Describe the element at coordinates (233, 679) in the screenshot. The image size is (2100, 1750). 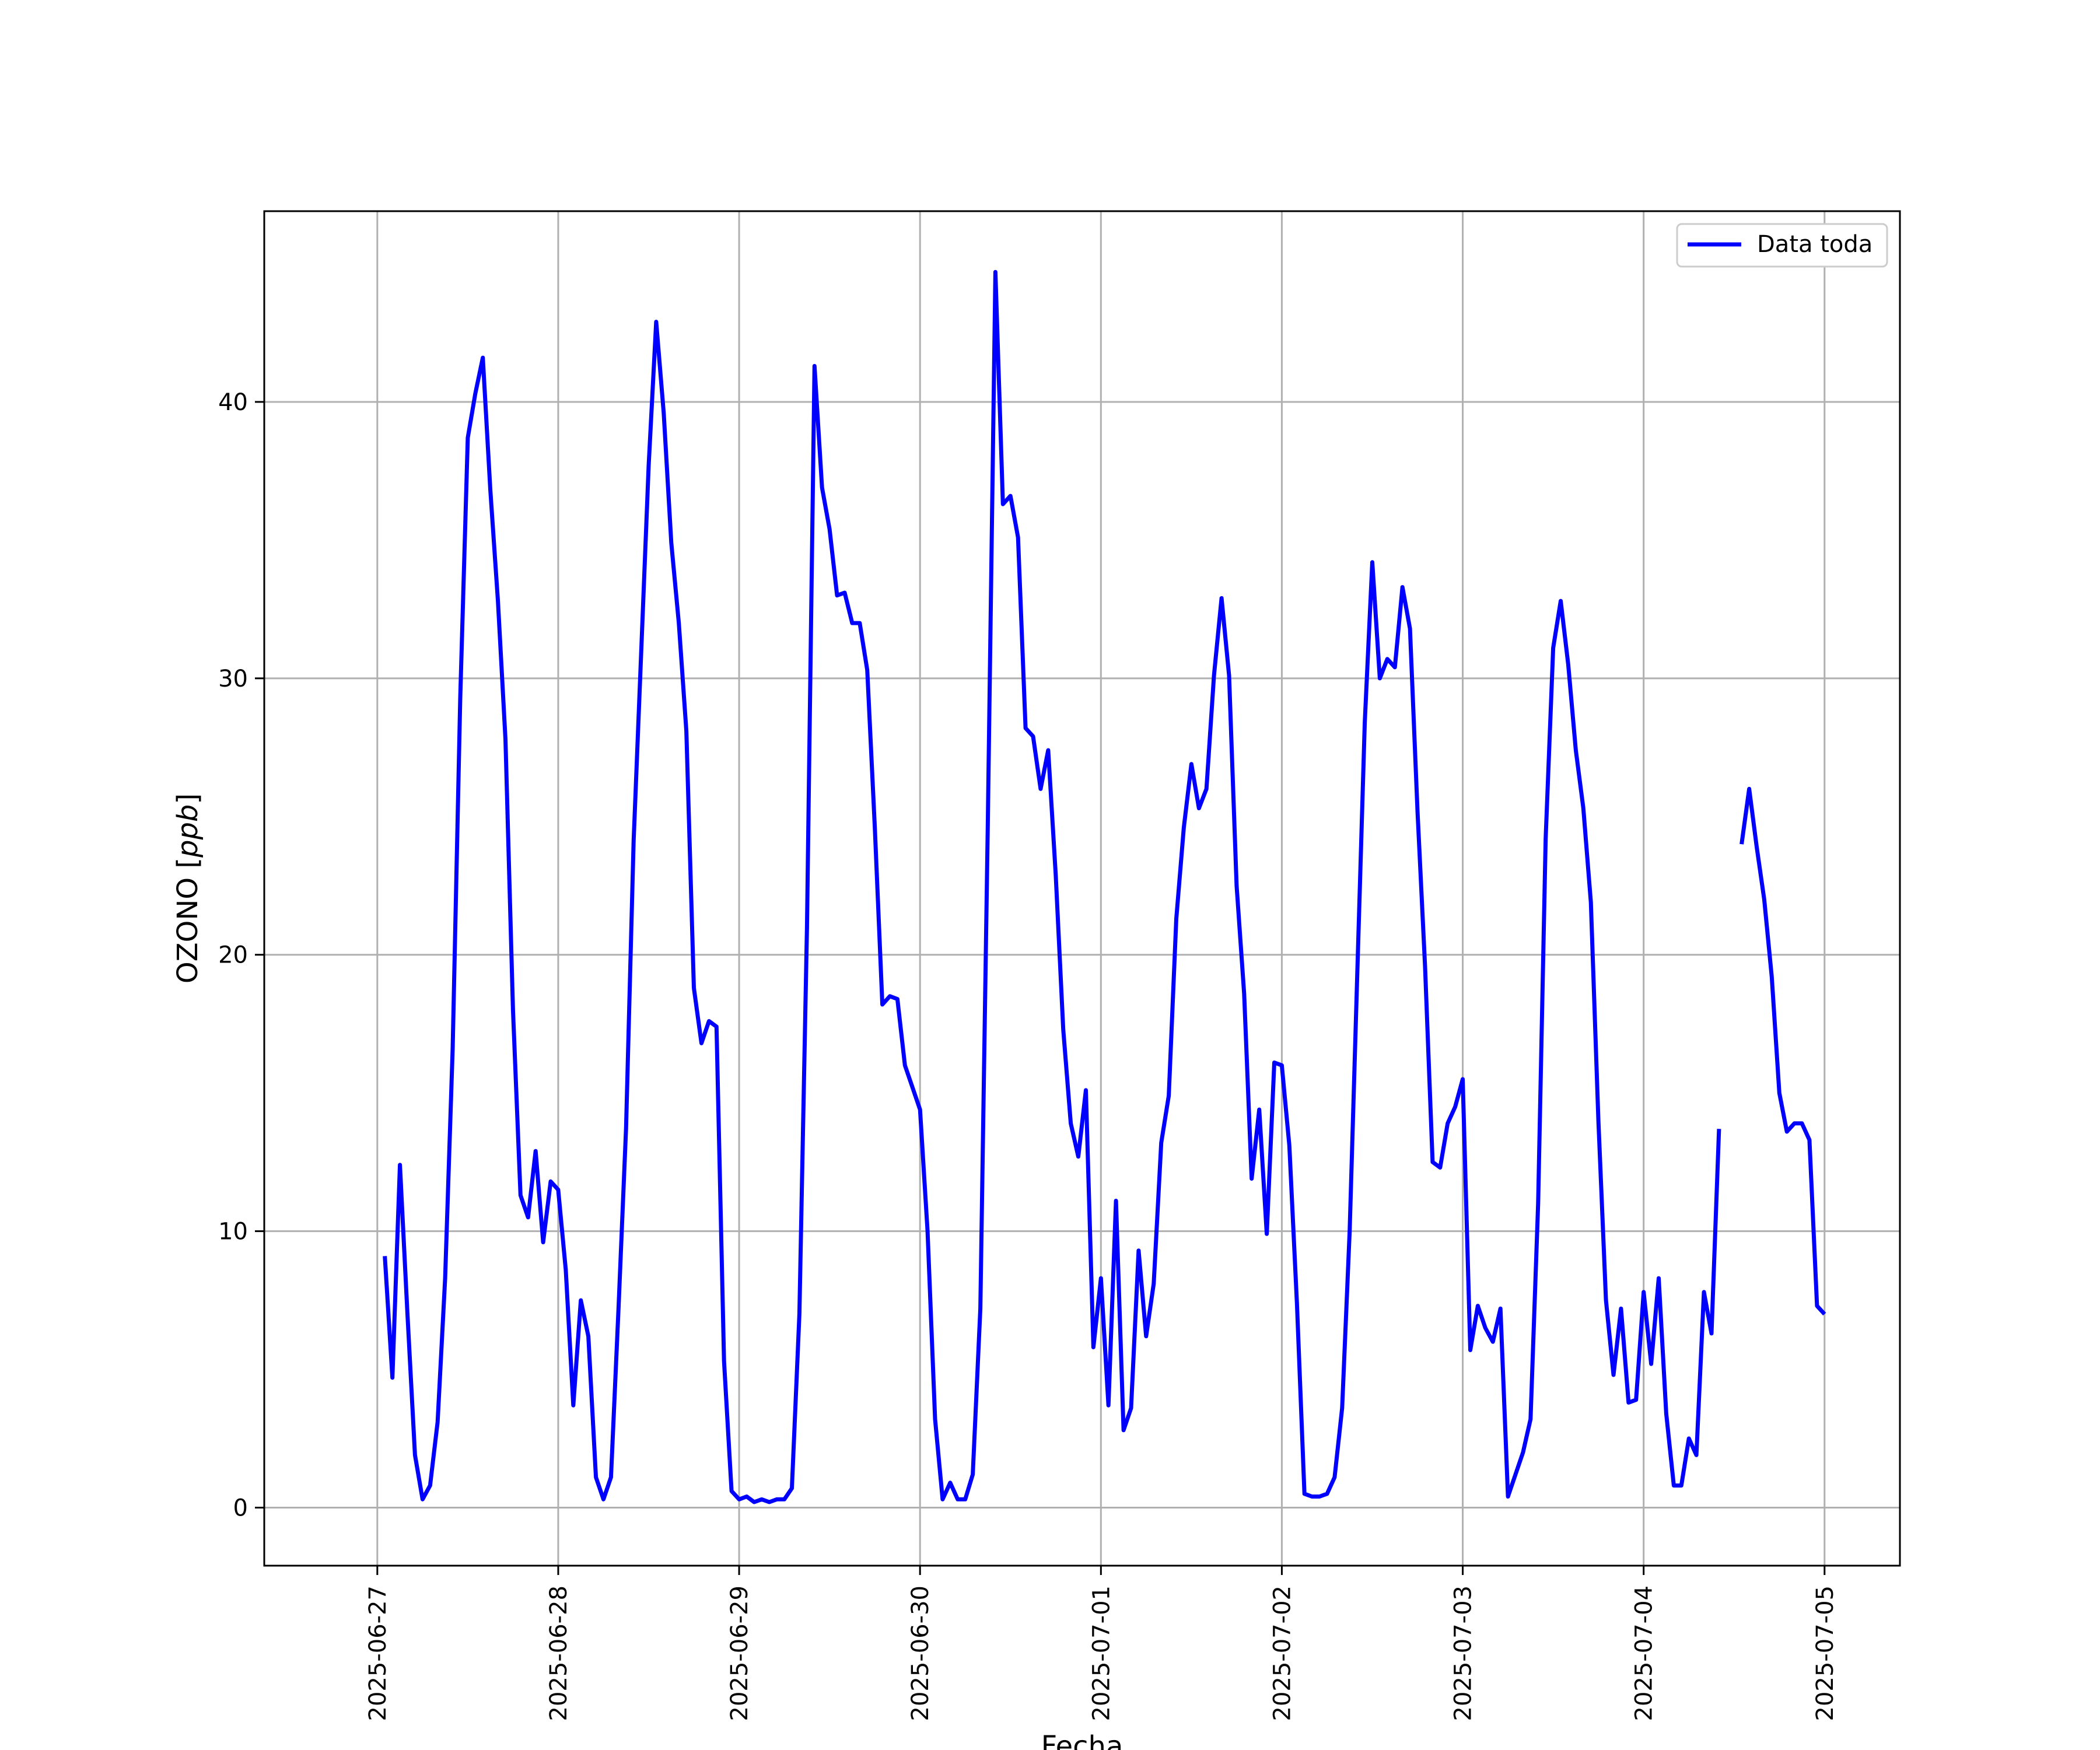
I see `y-tick-label: 30` at that location.